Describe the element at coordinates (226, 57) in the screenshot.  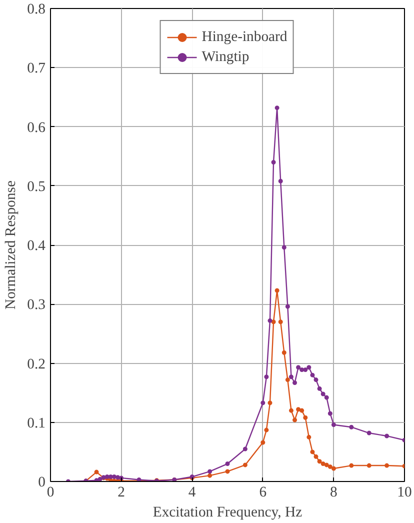
I see `legend-label: Wingtip` at that location.